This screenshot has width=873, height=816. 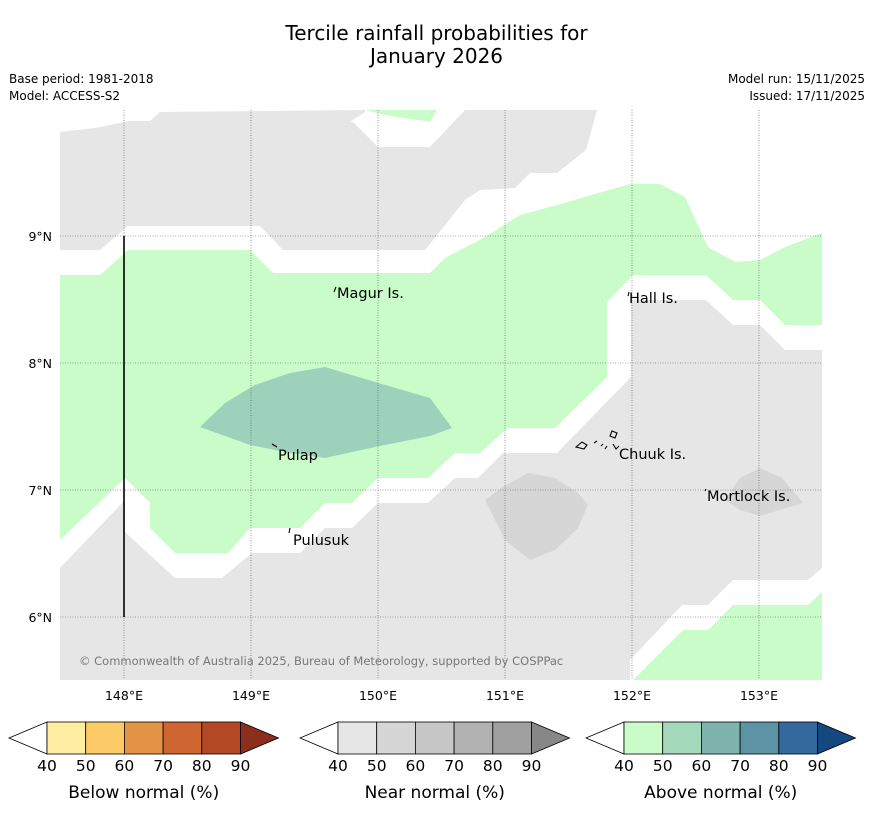 I want to click on near-normal-50-region-b, so click(x=764, y=492).